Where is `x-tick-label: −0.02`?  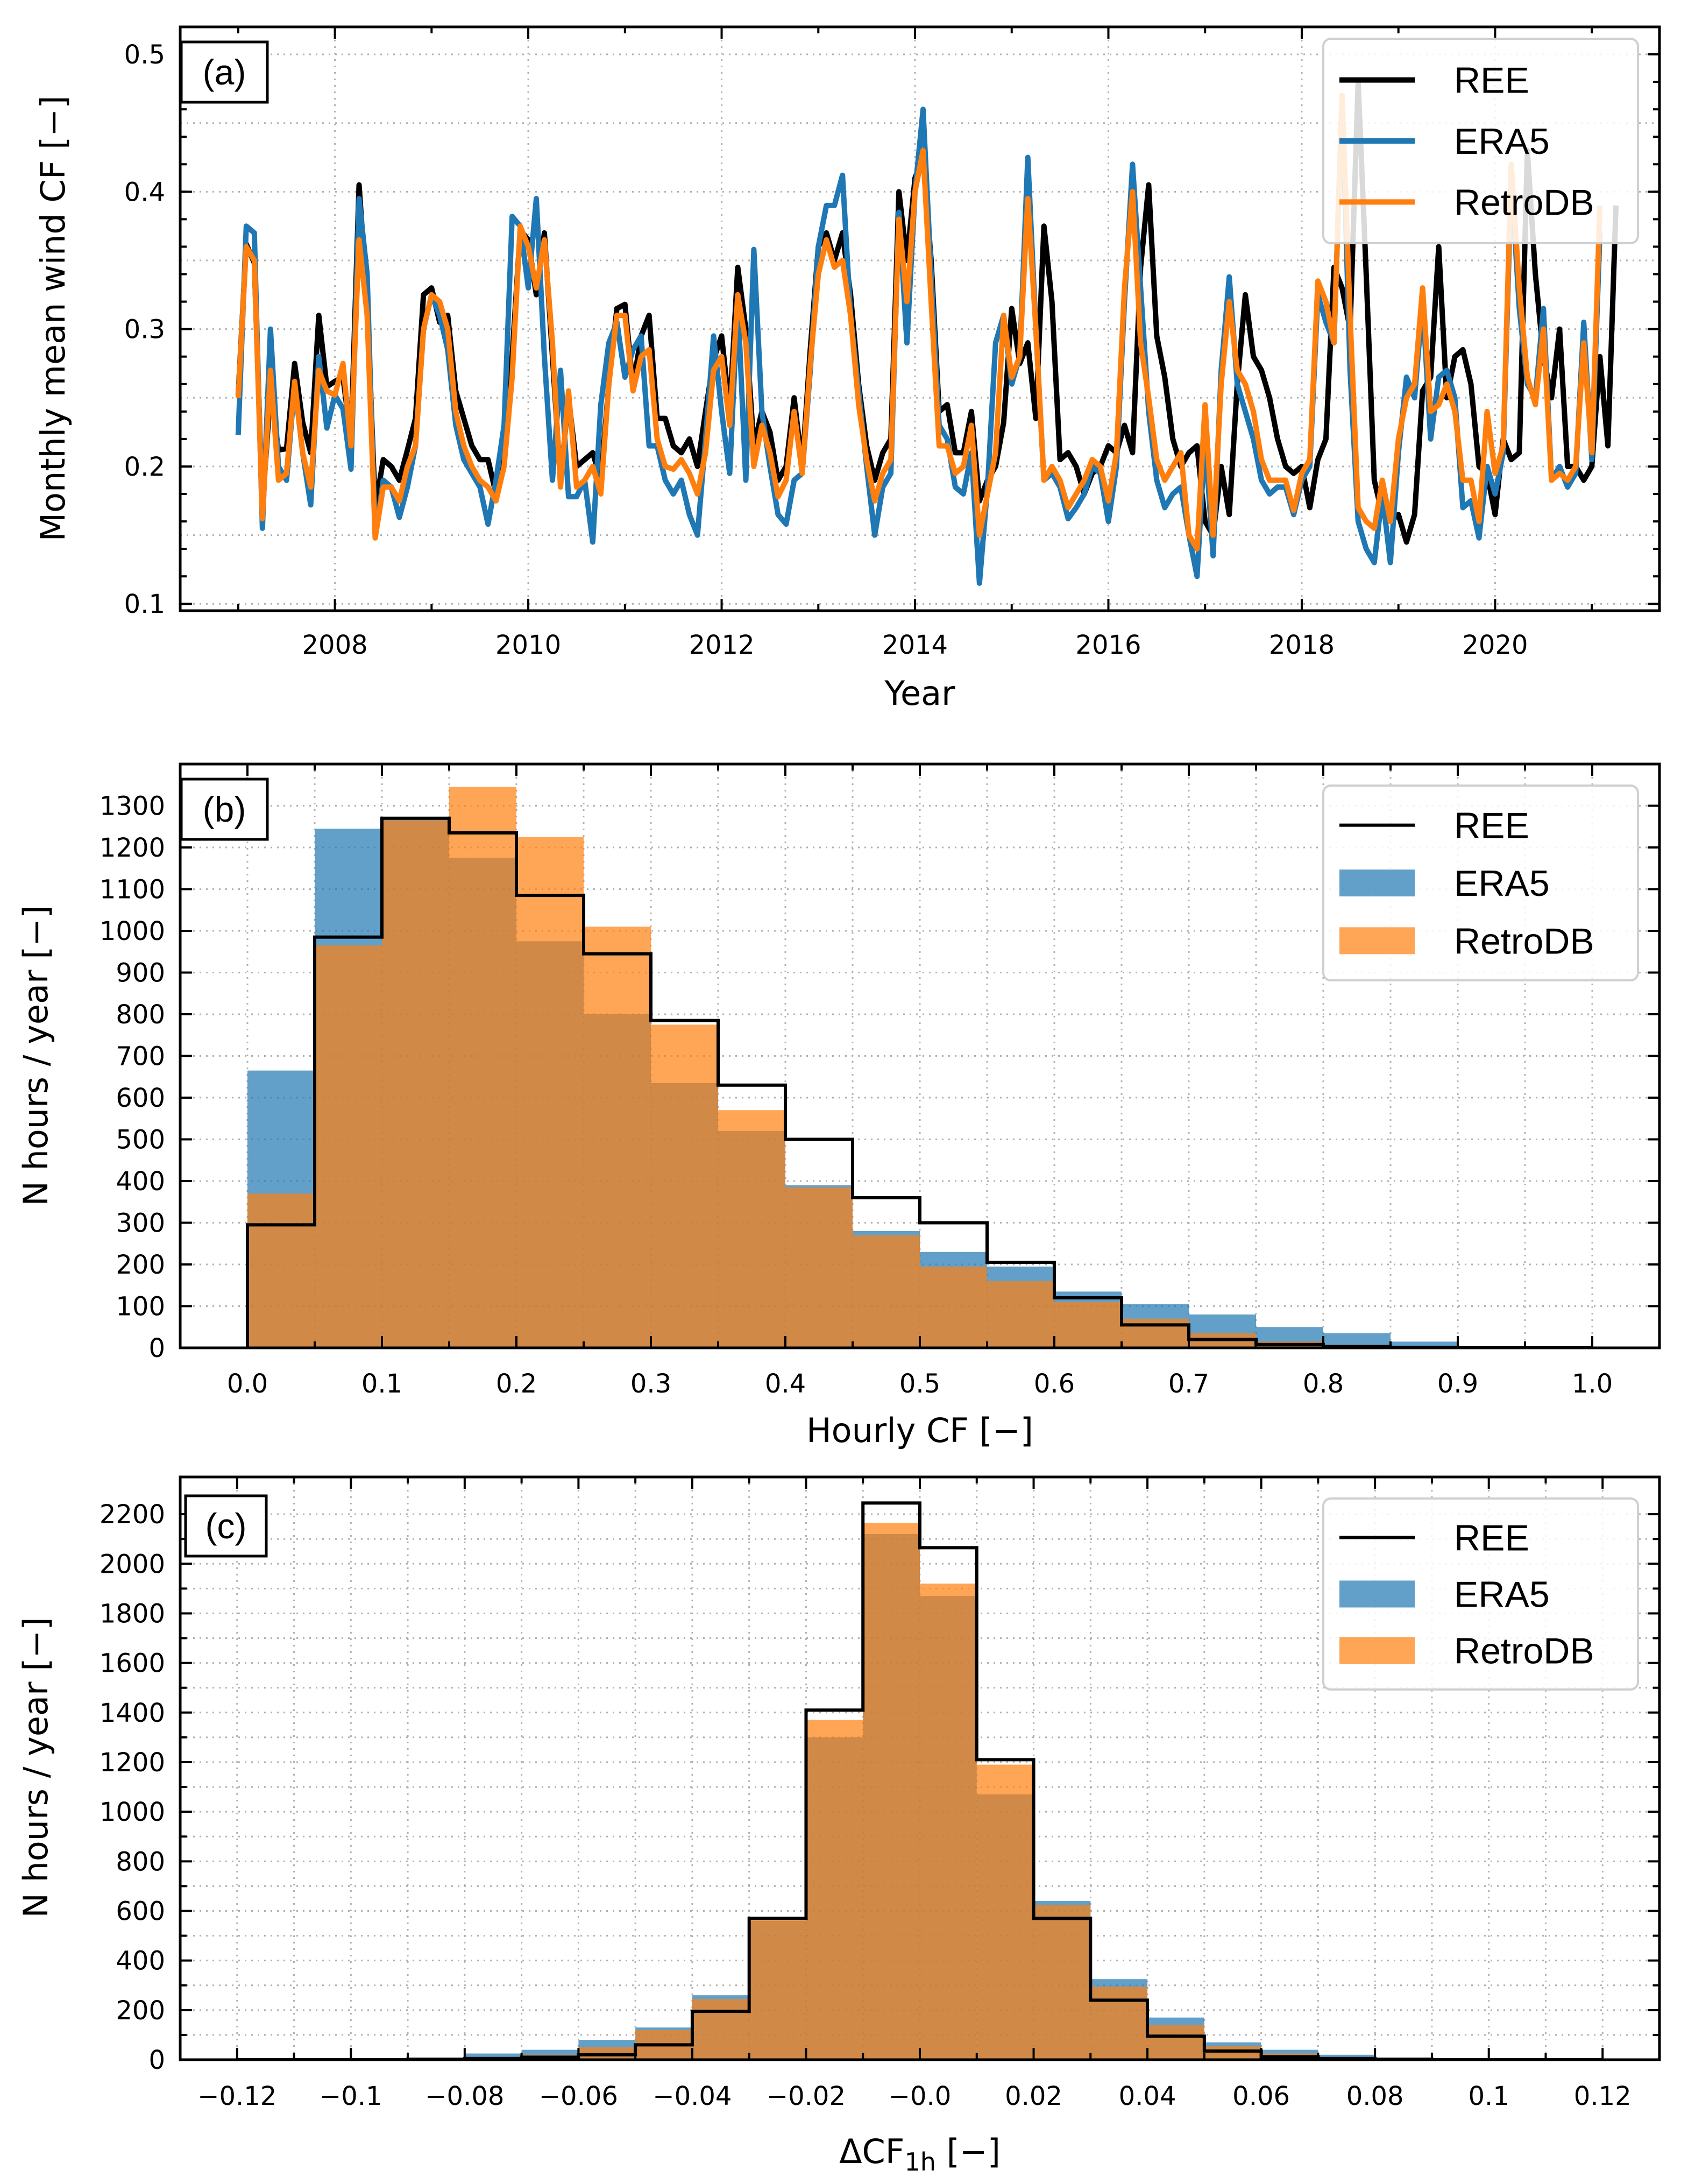 x-tick-label: −0.02 is located at coordinates (806, 2096).